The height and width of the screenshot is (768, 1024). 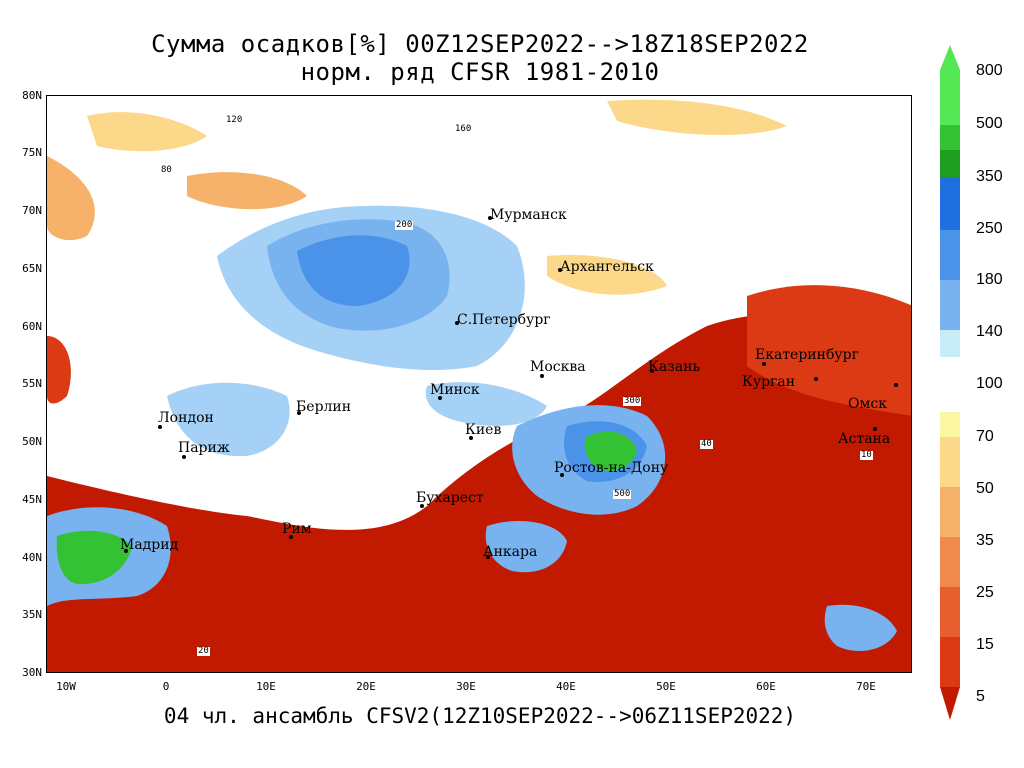 What do you see at coordinates (466, 686) in the screenshot?
I see `lon-label-30e: 30E` at bounding box center [466, 686].